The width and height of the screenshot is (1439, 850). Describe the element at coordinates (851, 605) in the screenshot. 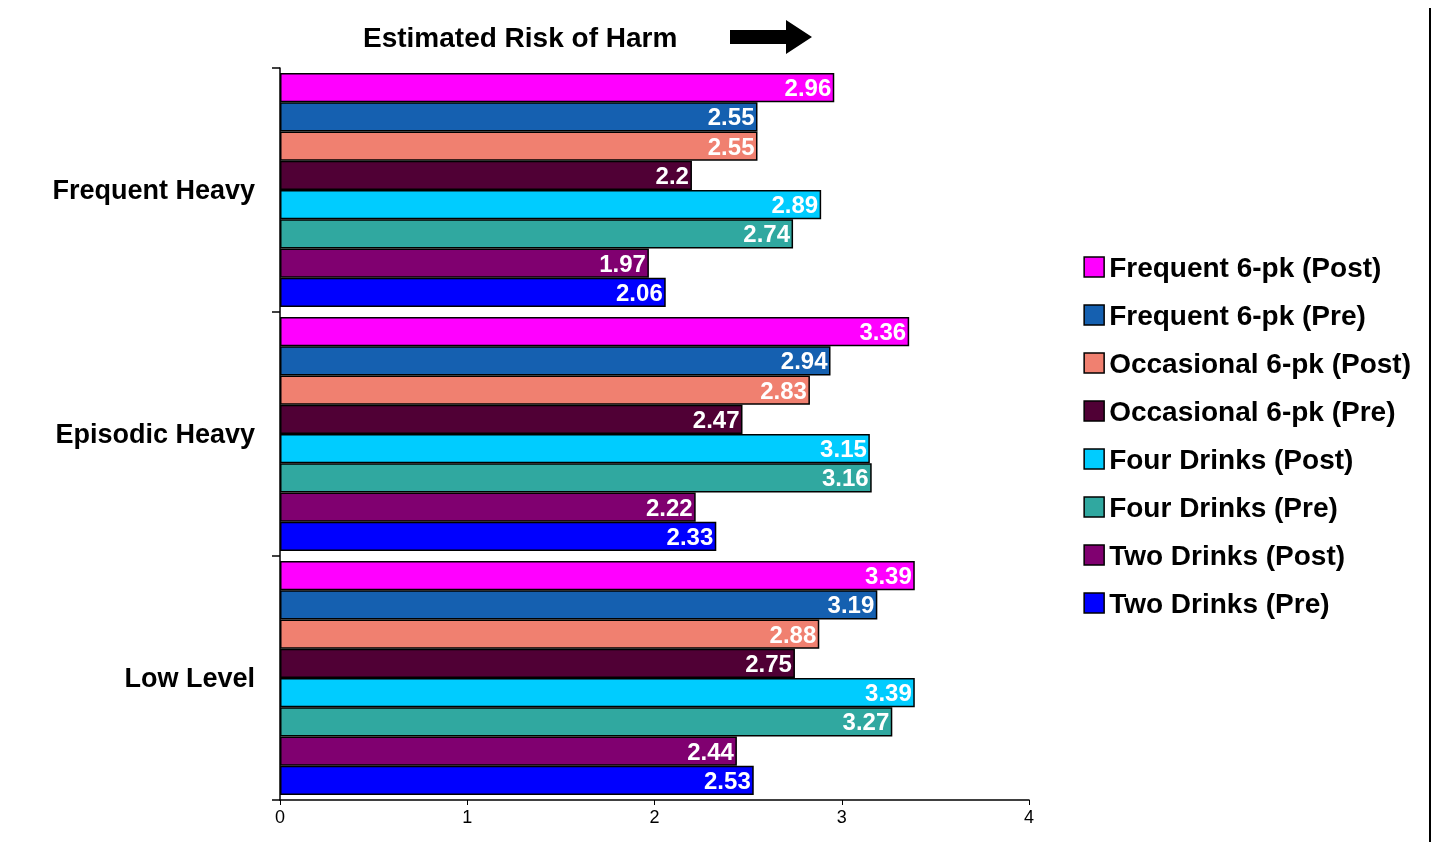

I see `data-label: 3.19` at that location.